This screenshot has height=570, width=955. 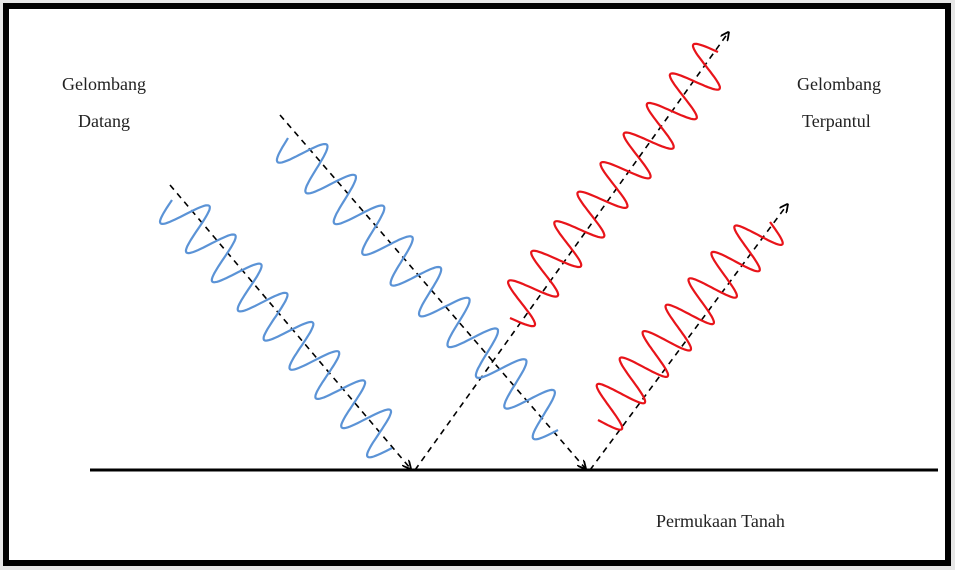 I want to click on reflected-label: Gelombang, so click(x=839, y=84).